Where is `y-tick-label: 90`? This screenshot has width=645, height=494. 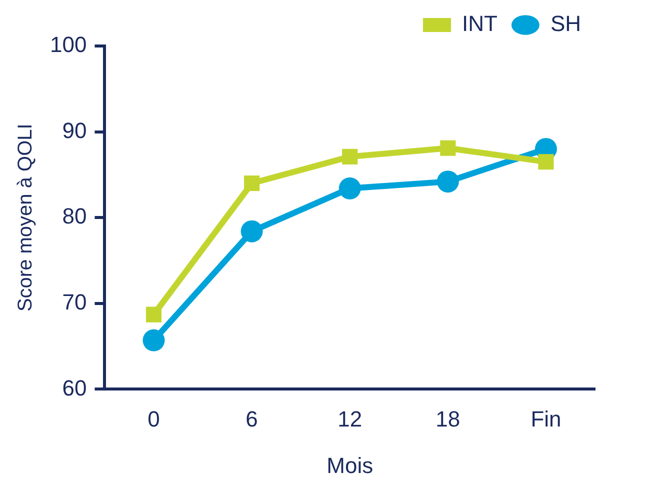 y-tick-label: 90 is located at coordinates (74, 130).